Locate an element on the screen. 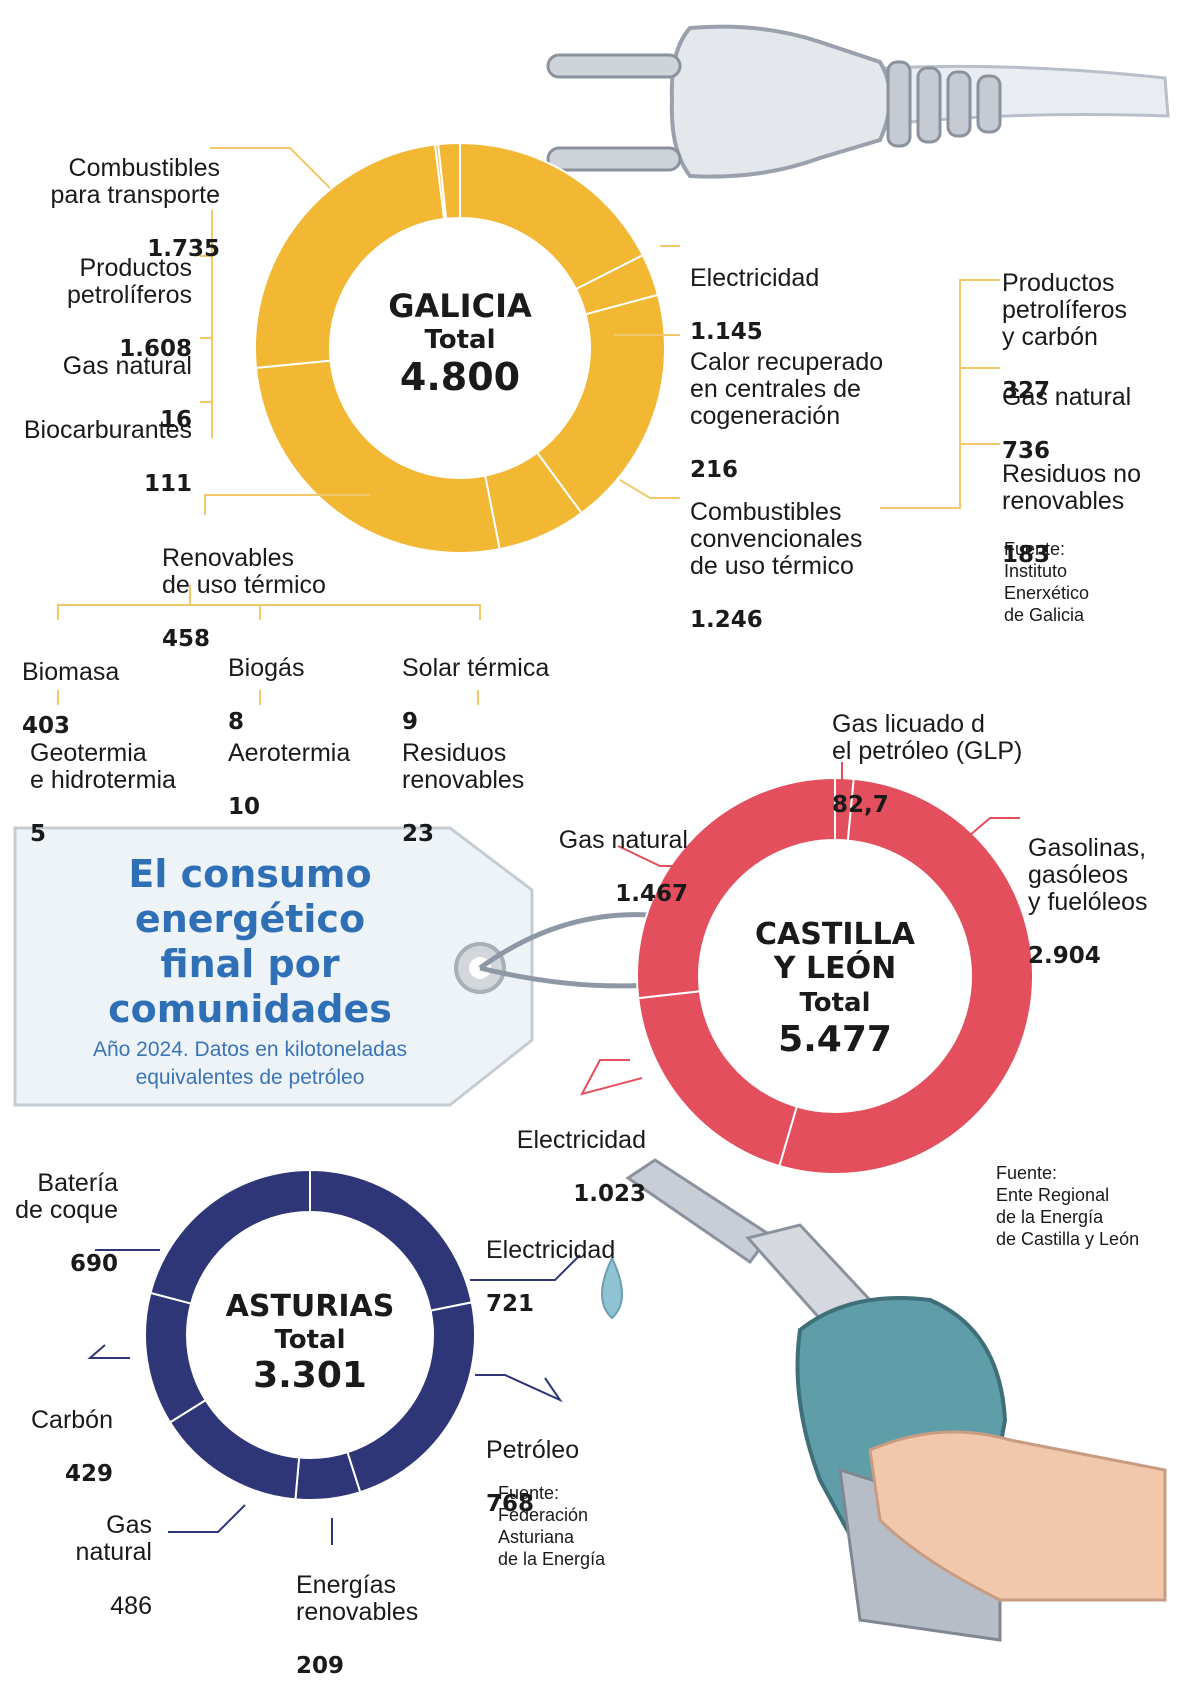  galicia-breakdown-geotermia: Geotermia e hidrotermia 5 is located at coordinates (125, 794).